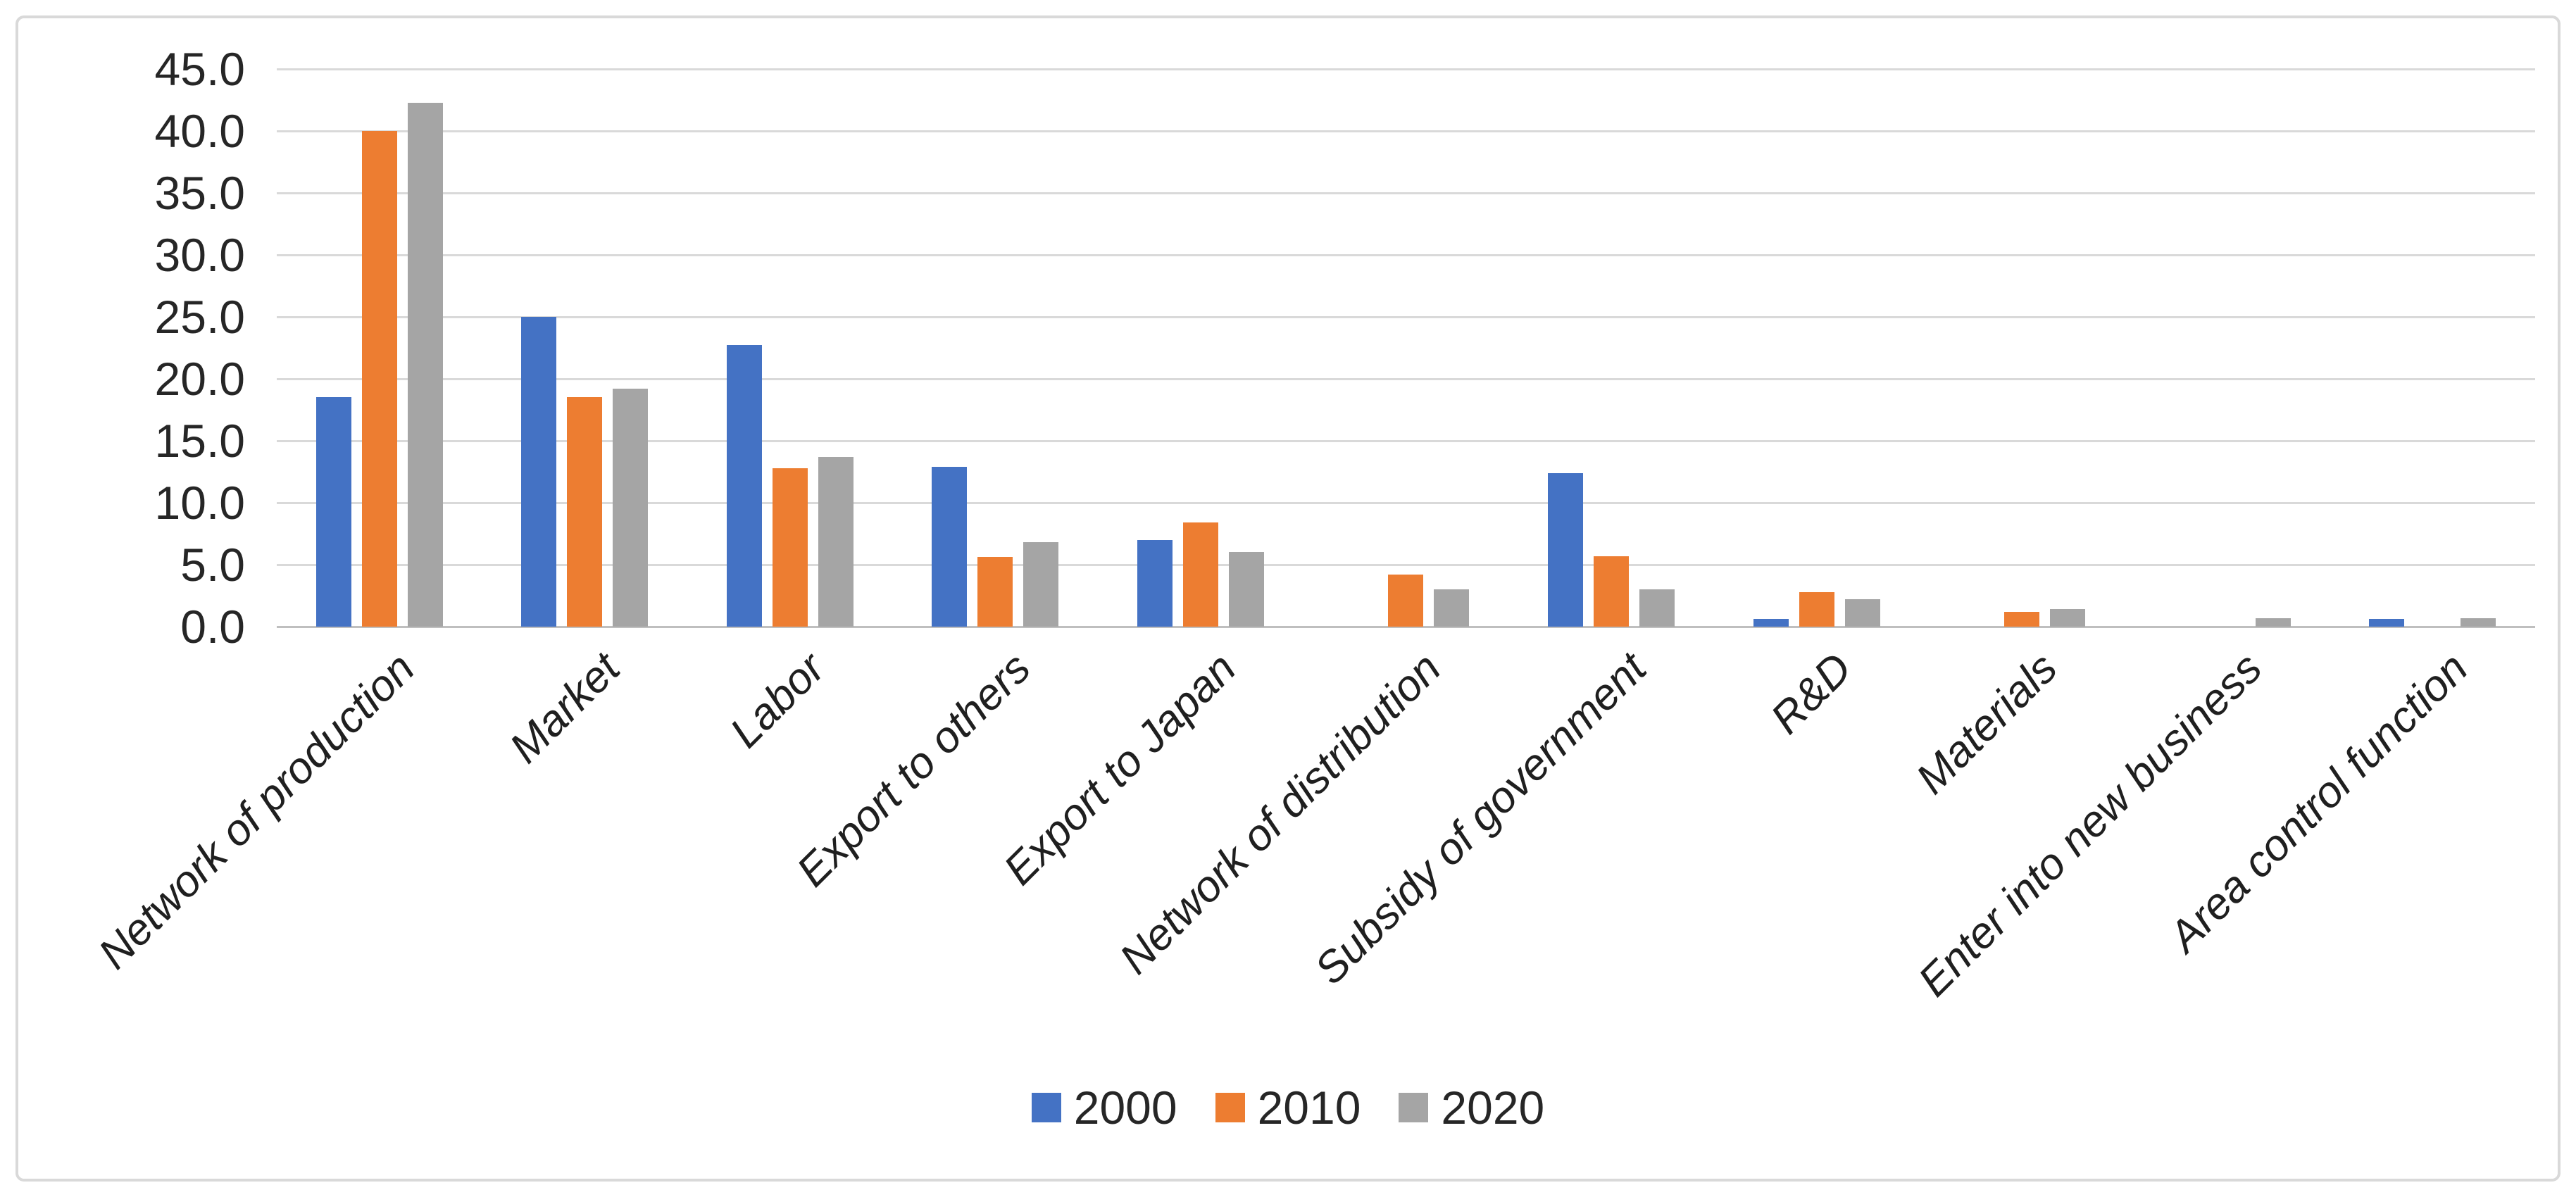 This screenshot has height=1197, width=2576. I want to click on x-axis-line, so click(1406, 626).